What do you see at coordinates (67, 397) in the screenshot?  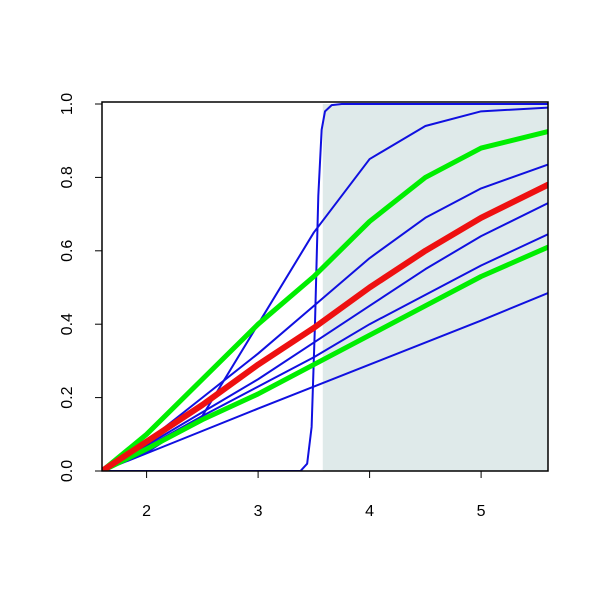 I see `y-tick-label: 0.2` at bounding box center [67, 397].